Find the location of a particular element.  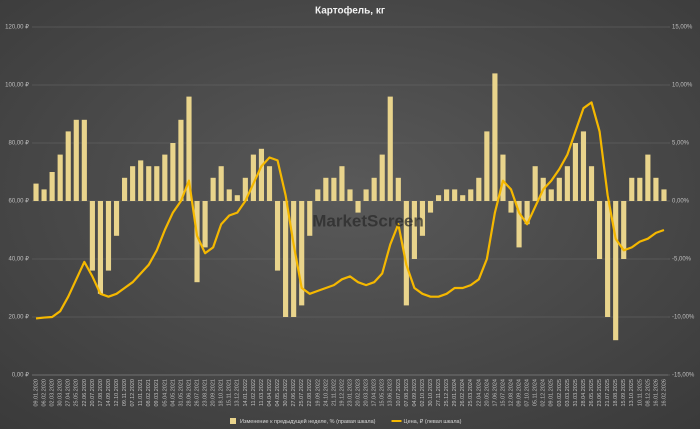

watermark: MarketScreen is located at coordinates (368, 220).